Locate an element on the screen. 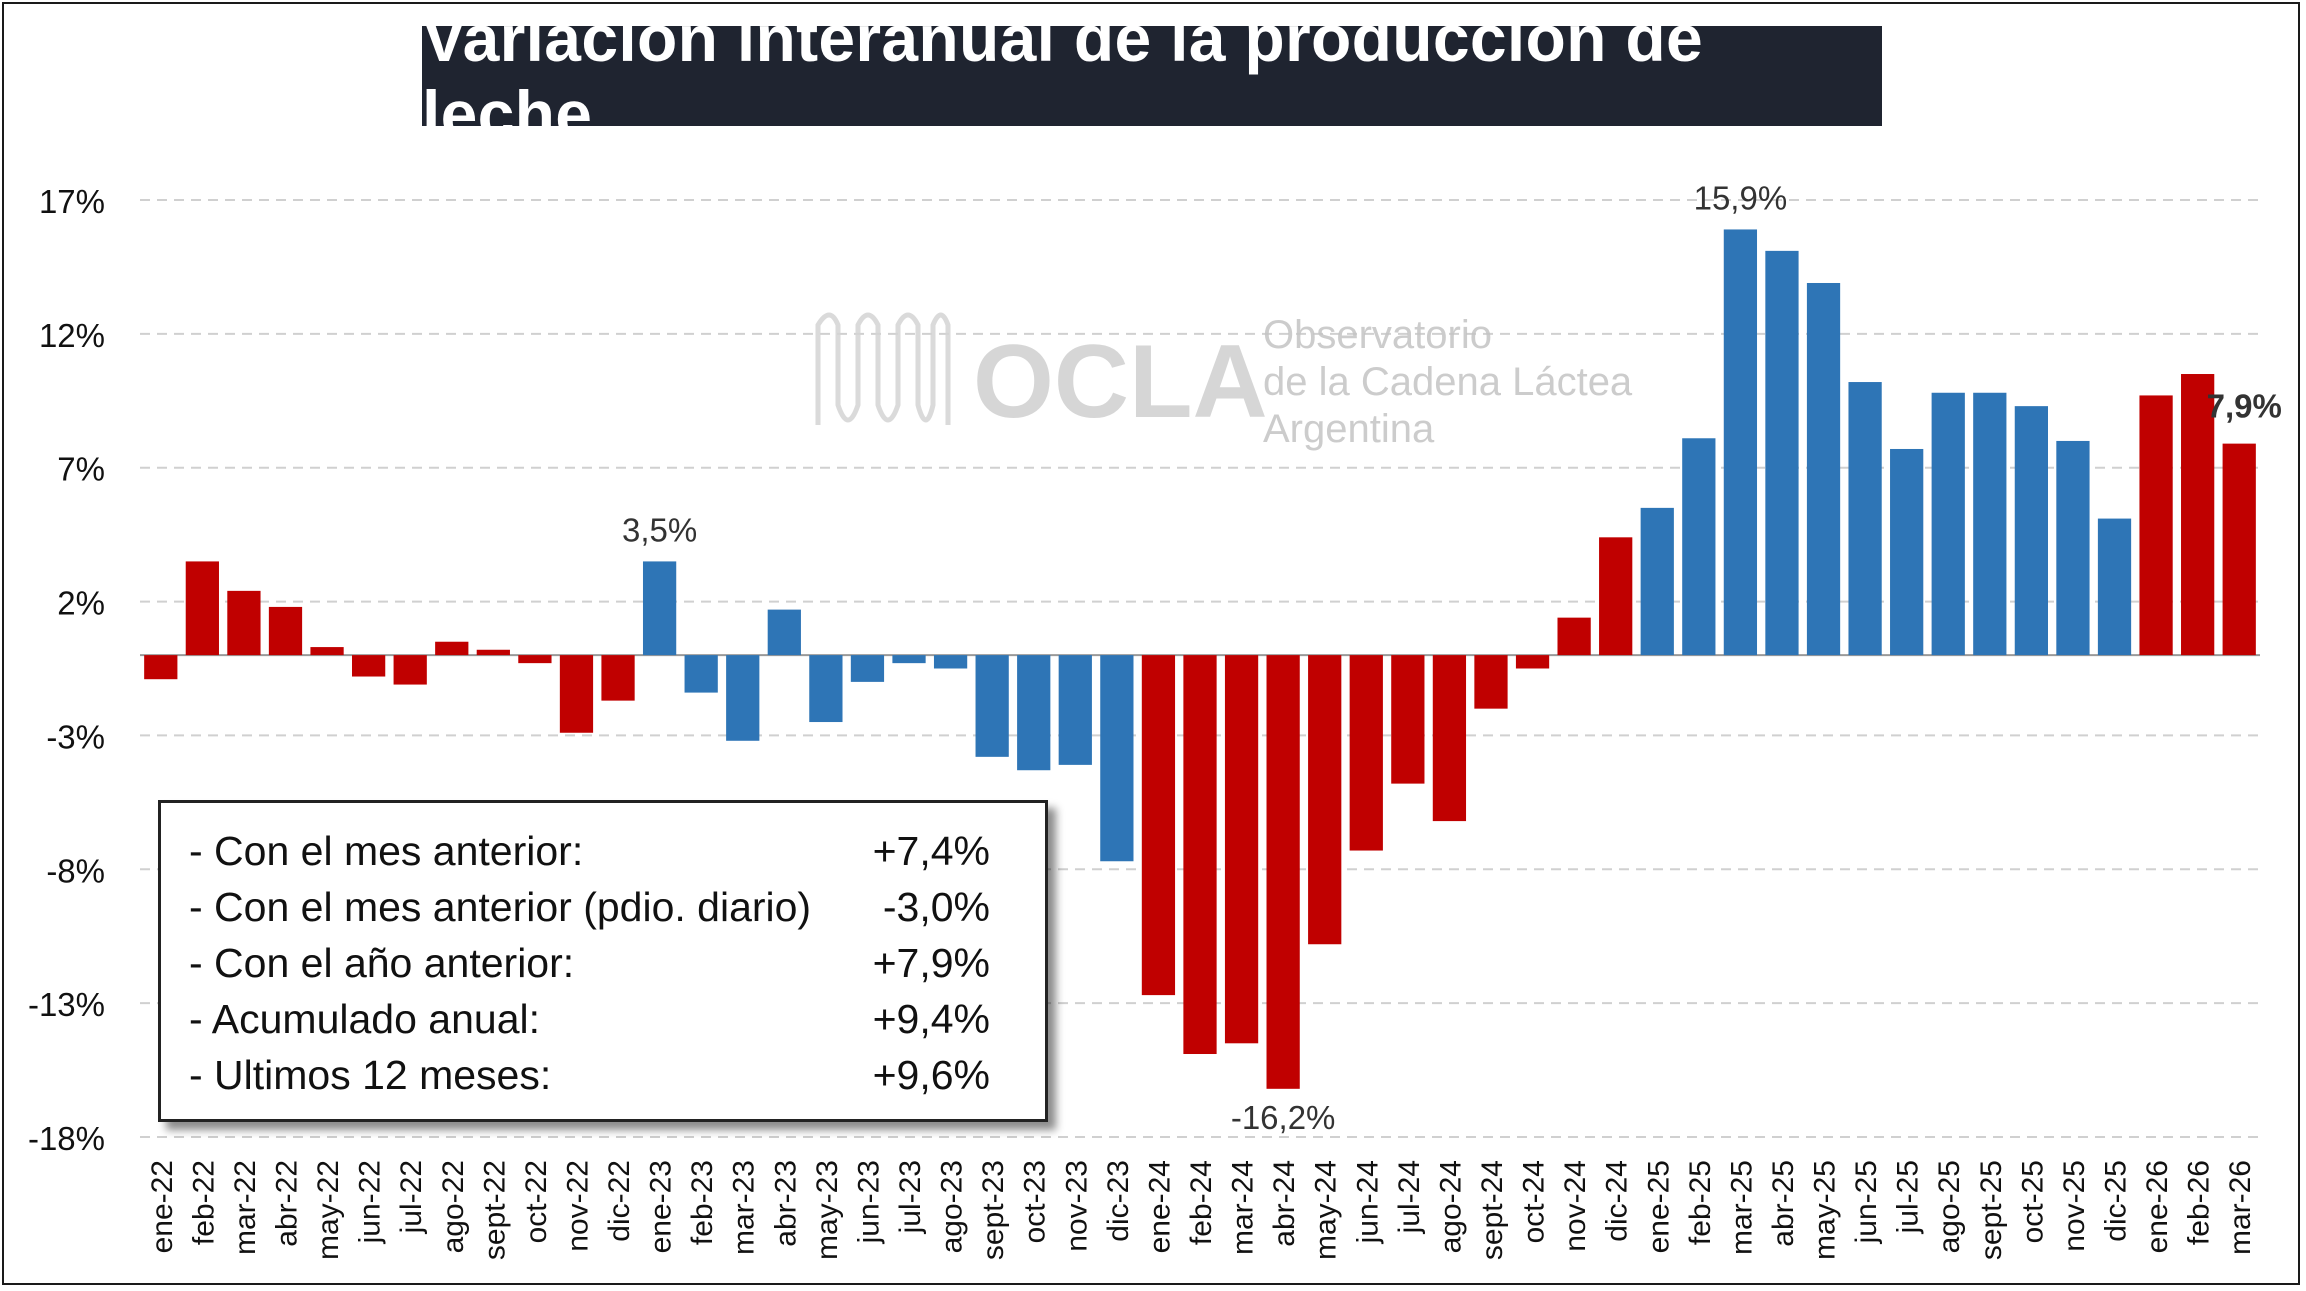 This screenshot has width=2306, height=1291. stat-label: - Con el mes anterior (pdio. diario) is located at coordinates (500, 907).